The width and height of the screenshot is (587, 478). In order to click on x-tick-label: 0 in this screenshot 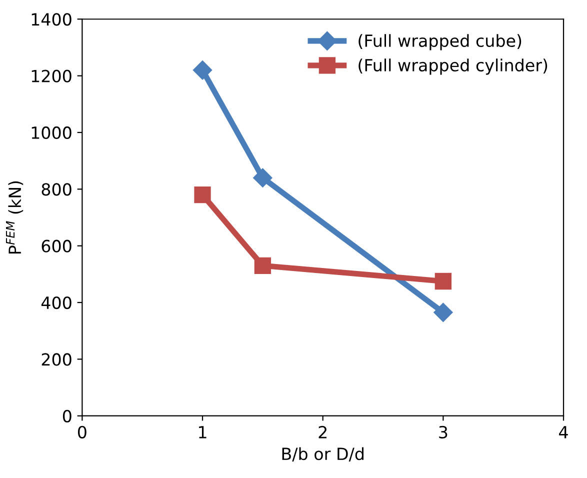, I will do `click(82, 432)`.